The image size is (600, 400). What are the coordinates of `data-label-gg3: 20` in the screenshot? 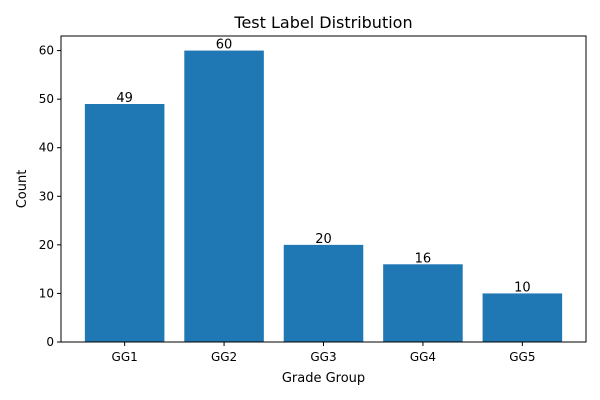 It's located at (323, 239).